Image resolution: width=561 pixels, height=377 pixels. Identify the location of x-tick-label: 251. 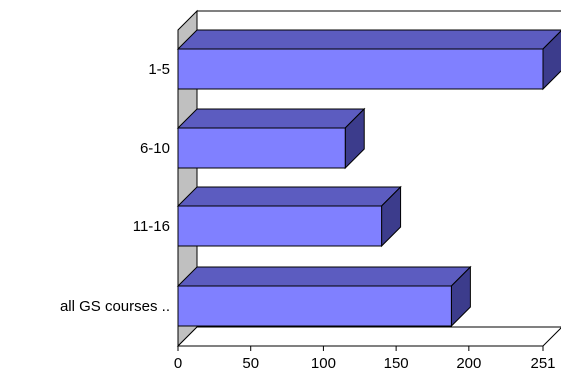
(542, 363).